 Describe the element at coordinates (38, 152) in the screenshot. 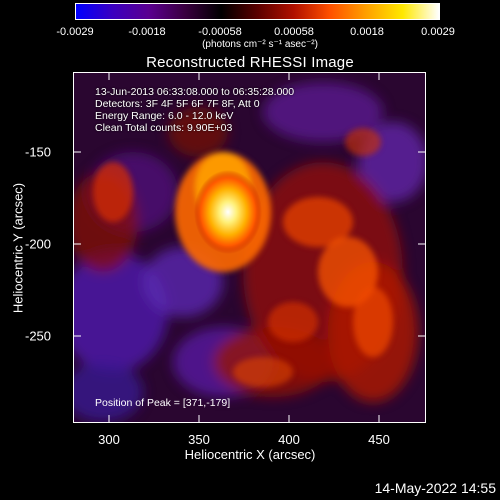

I see `y-tick-label: -150` at that location.